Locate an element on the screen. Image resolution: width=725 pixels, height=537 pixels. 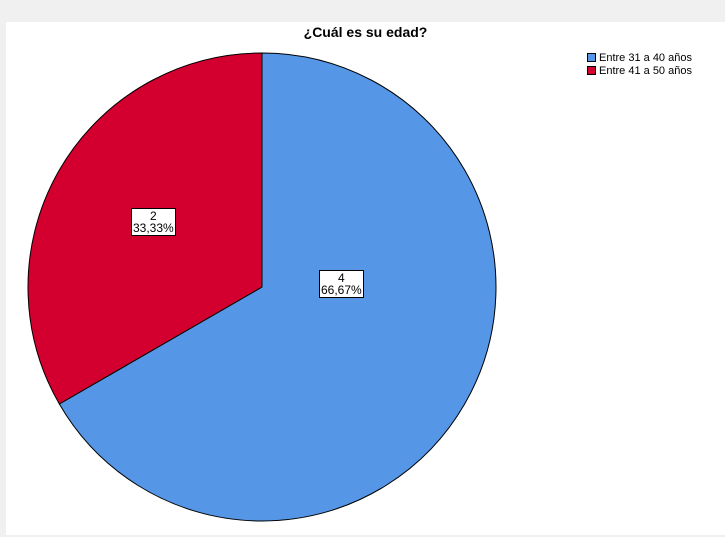
slice-1-percent: 66,67% is located at coordinates (341, 290).